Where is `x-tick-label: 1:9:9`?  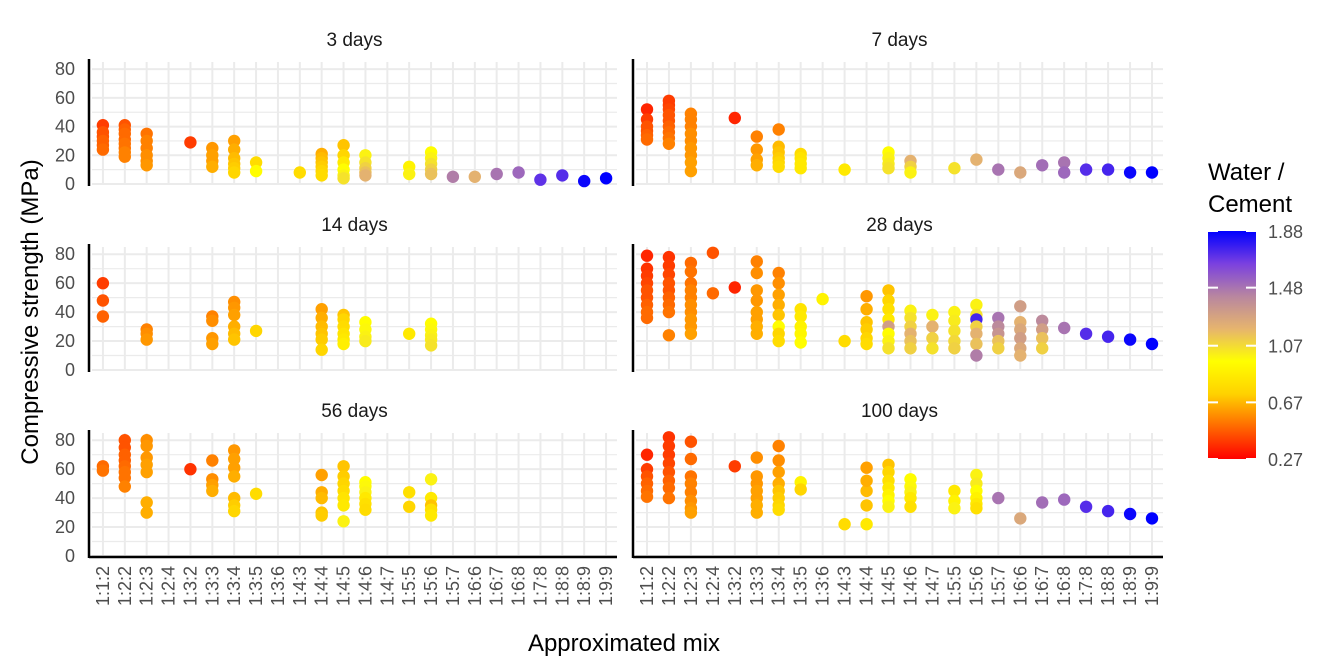
x-tick-label: 1:9:9 is located at coordinates (1152, 586).